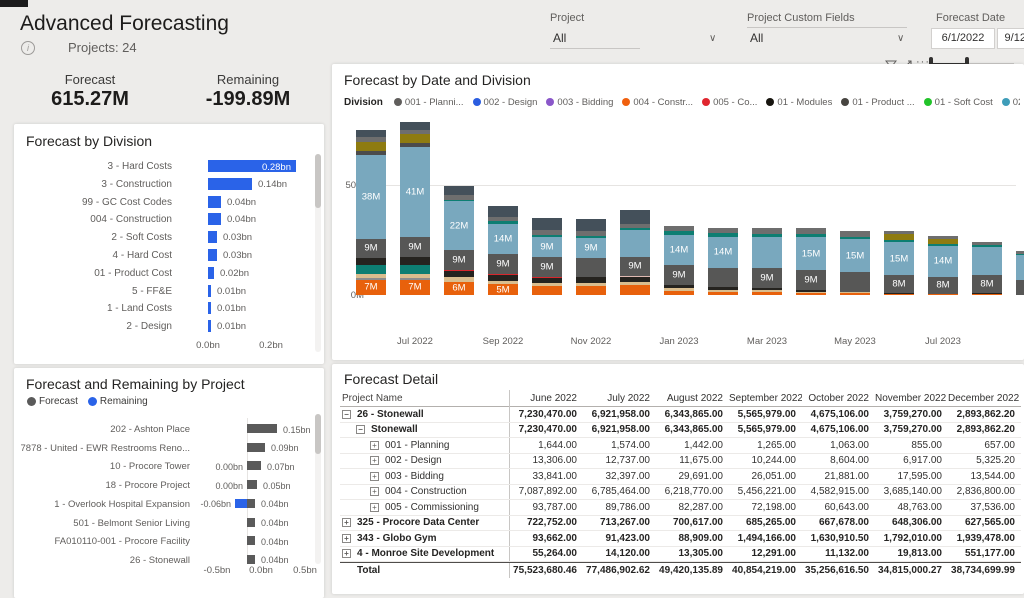 Image resolution: width=1024 pixels, height=598 pixels. I want to click on column-header-month: August 2022, so click(694, 398).